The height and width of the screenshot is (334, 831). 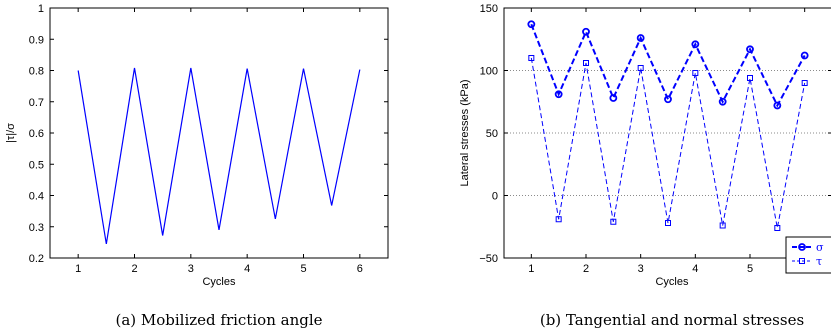 I want to click on y-axis-label: |τ|/σ, so click(x=11, y=133).